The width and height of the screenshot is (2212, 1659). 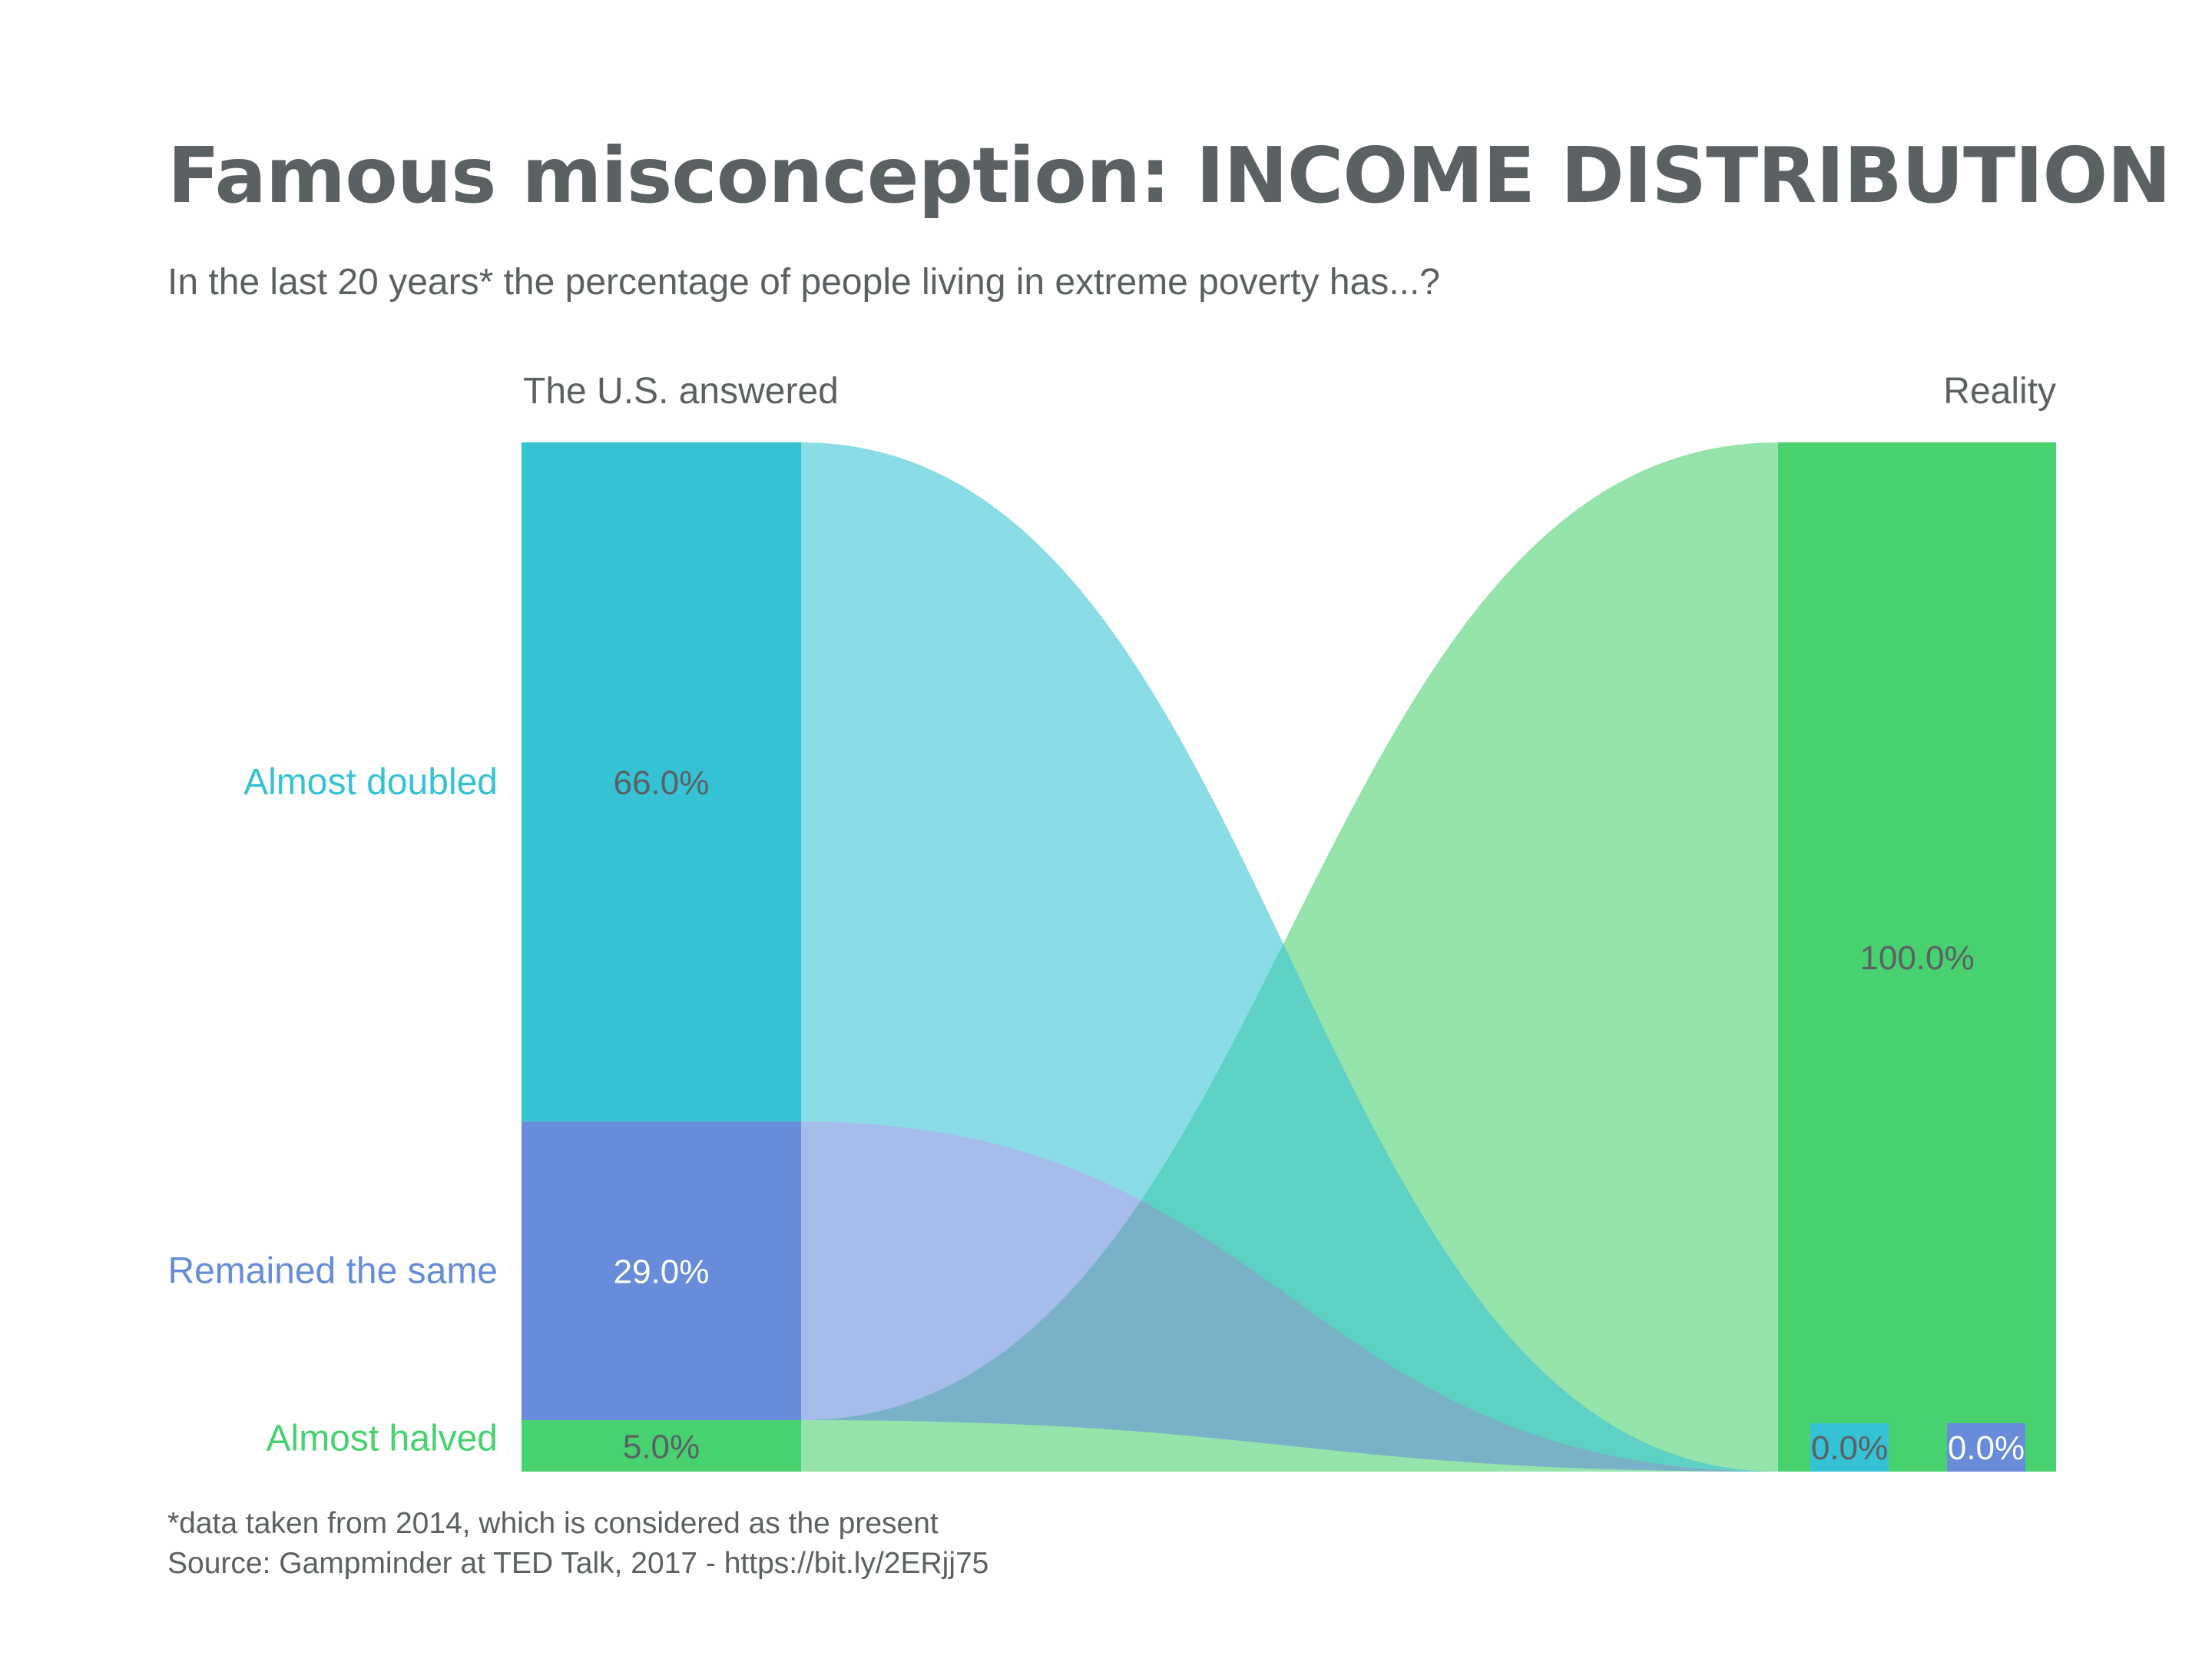 I want to click on right-node-bar, so click(x=1917, y=957).